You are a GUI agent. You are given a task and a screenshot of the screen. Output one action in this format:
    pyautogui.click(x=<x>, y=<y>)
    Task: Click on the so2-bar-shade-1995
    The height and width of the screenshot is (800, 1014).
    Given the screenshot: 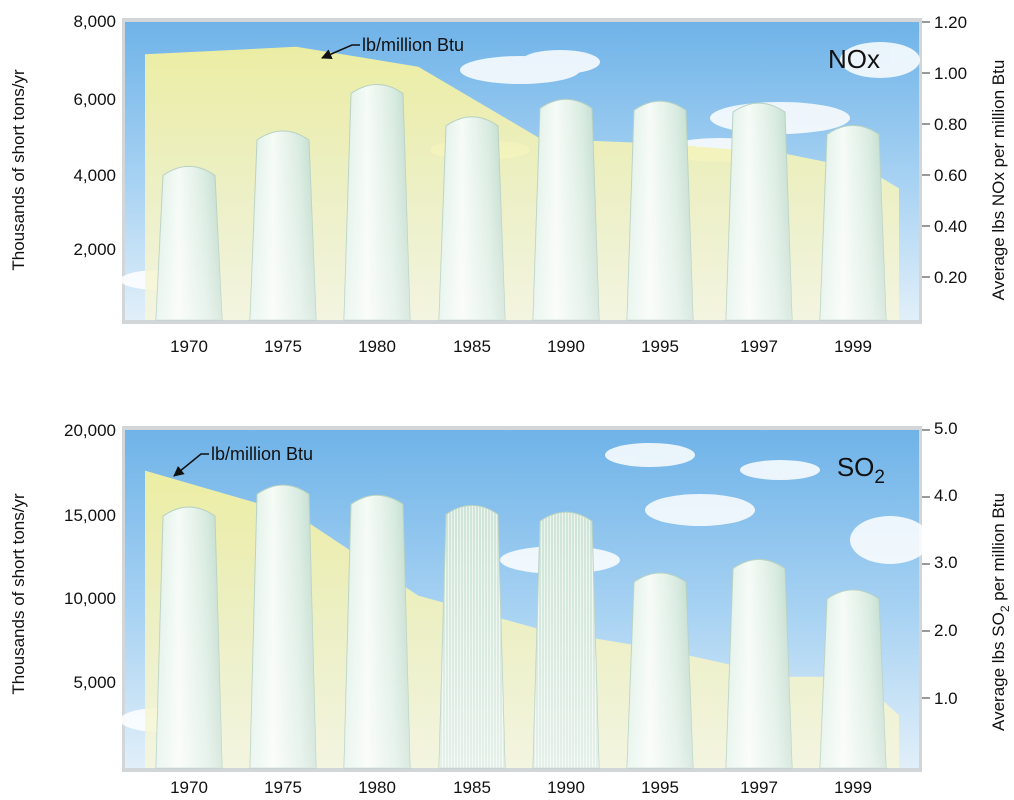 What is the action you would take?
    pyautogui.click(x=660, y=670)
    